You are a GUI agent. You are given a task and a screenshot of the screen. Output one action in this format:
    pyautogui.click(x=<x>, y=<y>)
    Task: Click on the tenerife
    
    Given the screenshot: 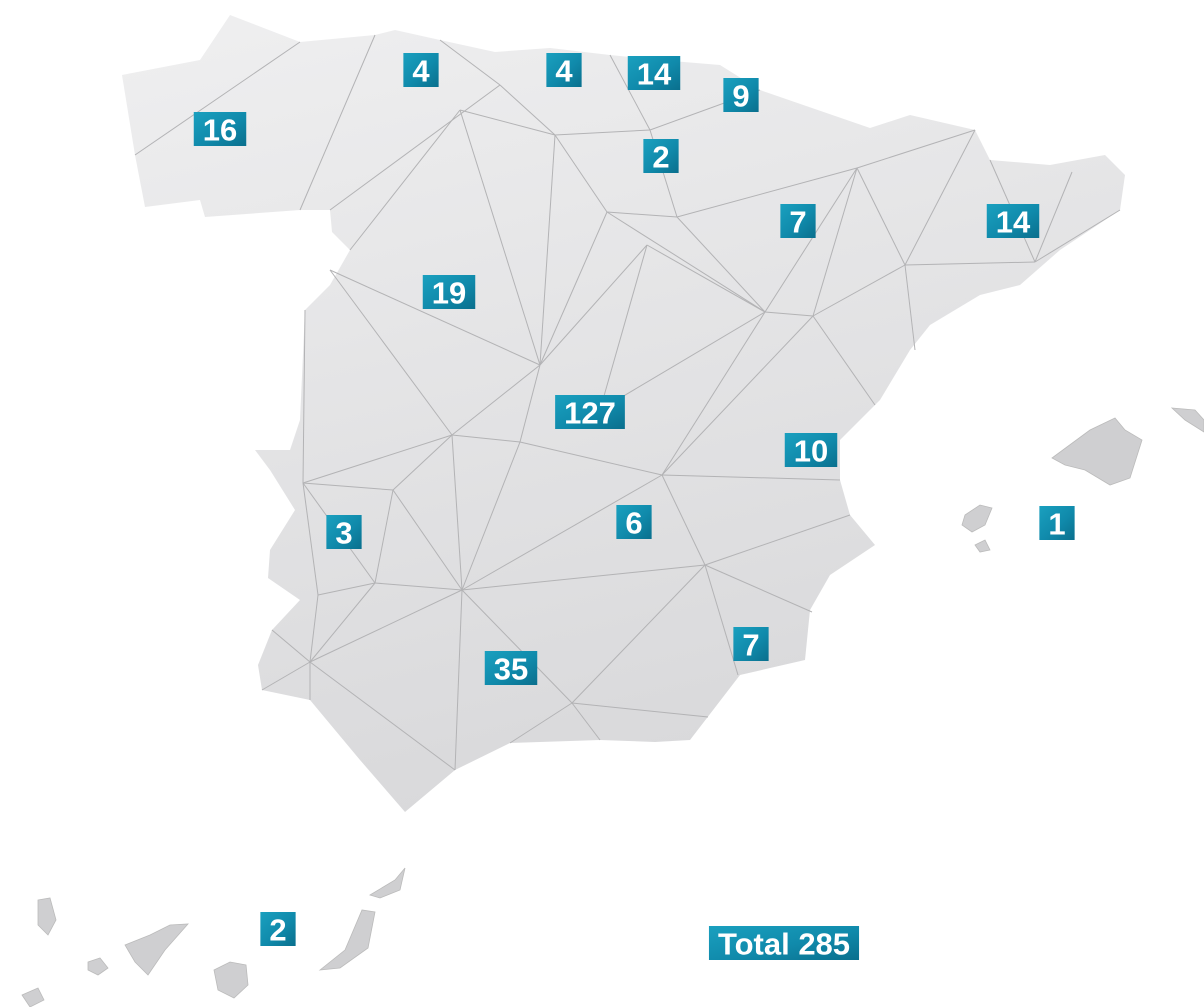 What is the action you would take?
    pyautogui.click(x=156, y=949)
    